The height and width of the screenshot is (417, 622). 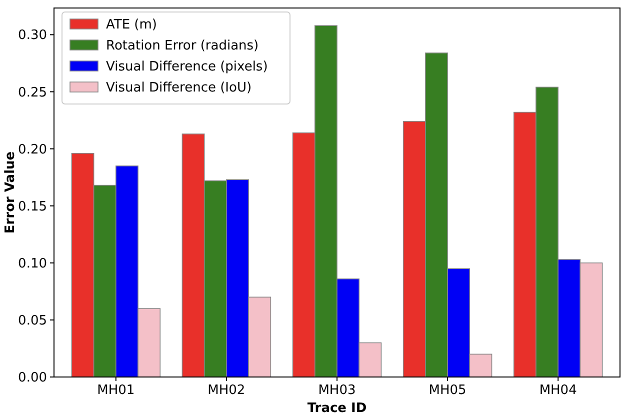 I want to click on legend-label: Visual Difference (pixels), so click(x=187, y=67).